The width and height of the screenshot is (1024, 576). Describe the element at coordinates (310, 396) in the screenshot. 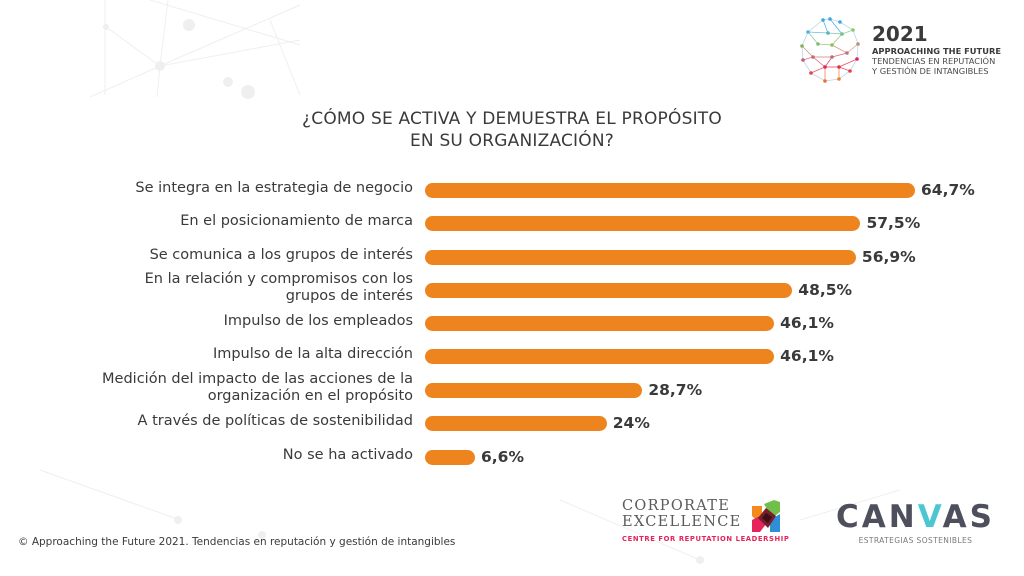

I see `category-label-line: organización en el propósito` at that location.